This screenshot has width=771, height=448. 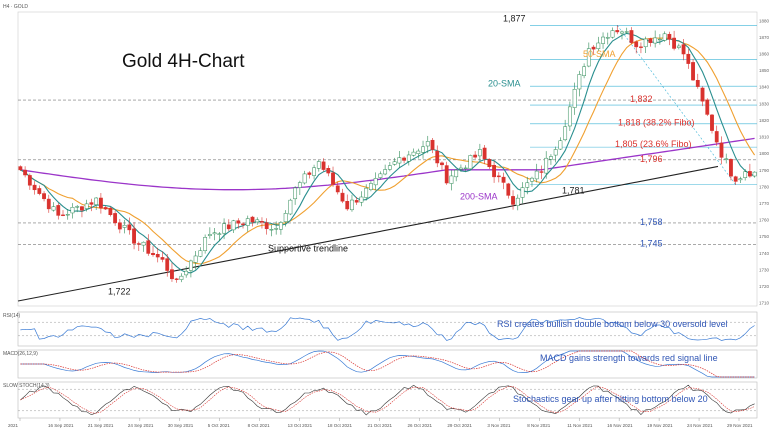 I want to click on fibo-diagonal, so click(x=676, y=105).